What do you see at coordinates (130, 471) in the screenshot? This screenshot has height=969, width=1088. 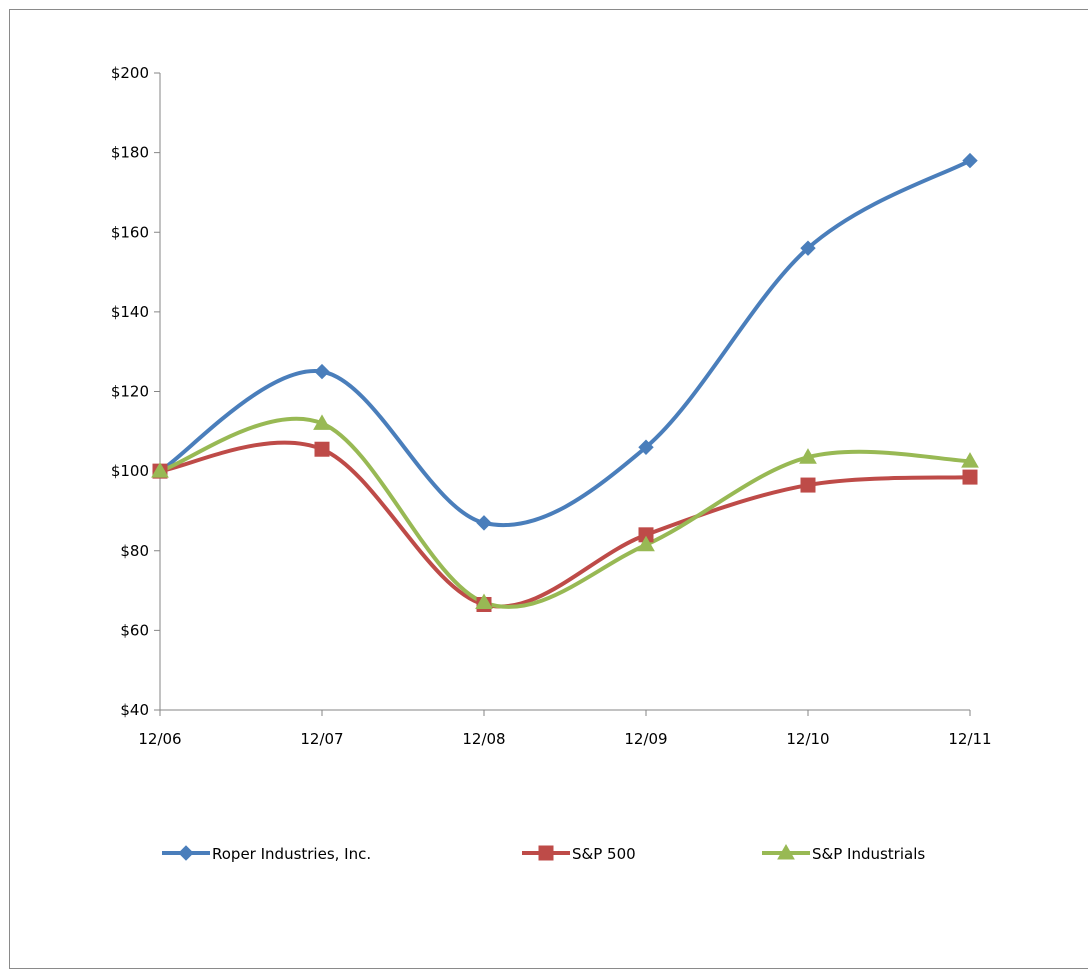 I see `y-tick-label: $100` at bounding box center [130, 471].